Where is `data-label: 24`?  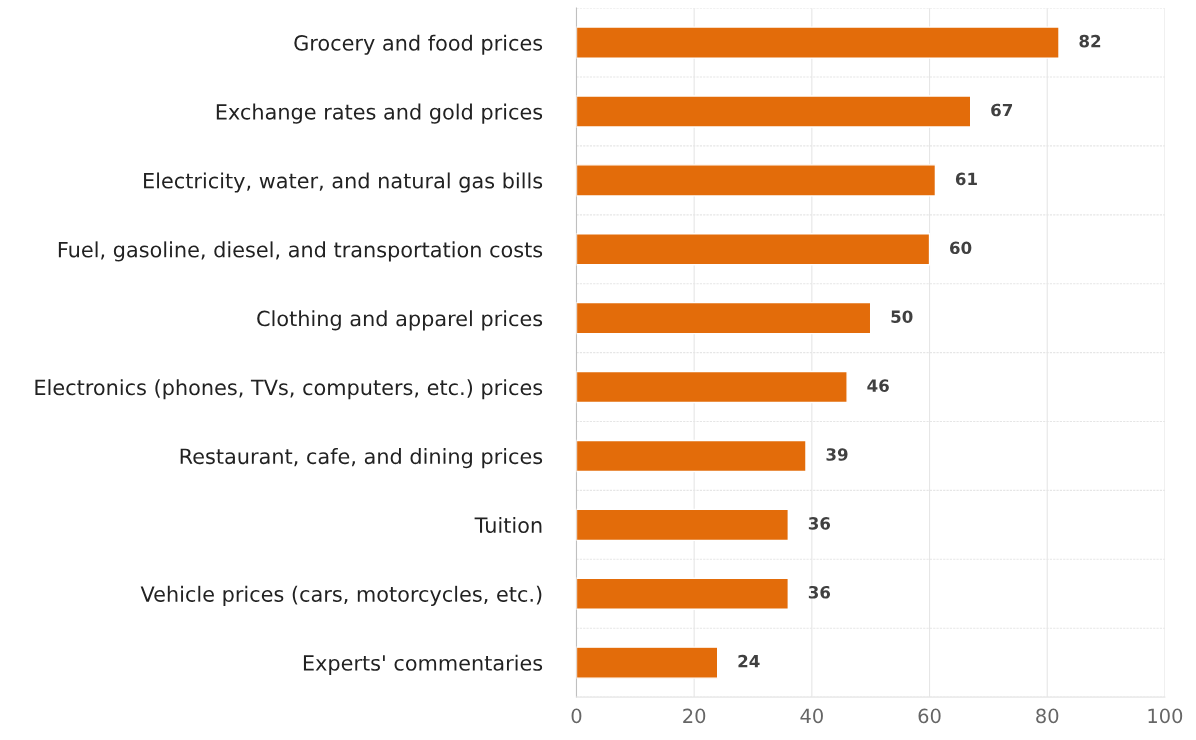 data-label: 24 is located at coordinates (749, 661).